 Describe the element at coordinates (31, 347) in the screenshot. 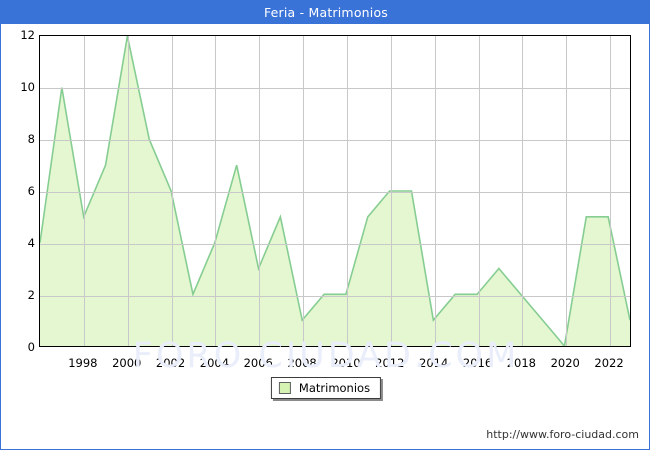

I see `y-axis-tick-label: 0` at that location.